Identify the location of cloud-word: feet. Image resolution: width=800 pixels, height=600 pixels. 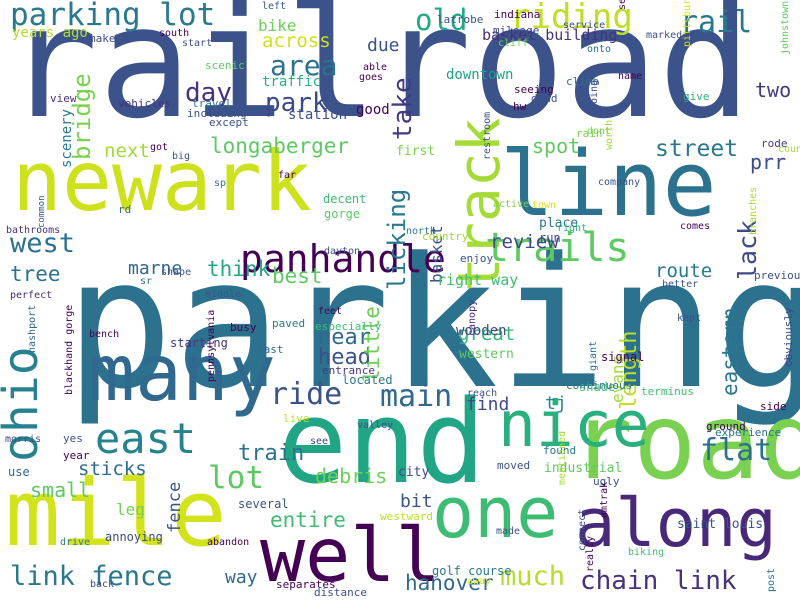
(330, 311).